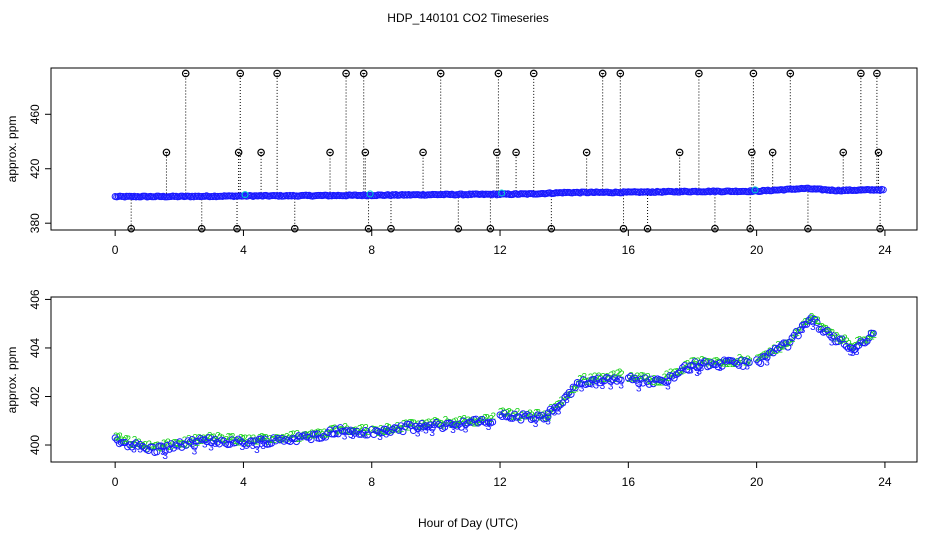 This screenshot has width=936, height=540. Describe the element at coordinates (757, 482) in the screenshot. I see `bottom-x-tick-label: 20` at that location.